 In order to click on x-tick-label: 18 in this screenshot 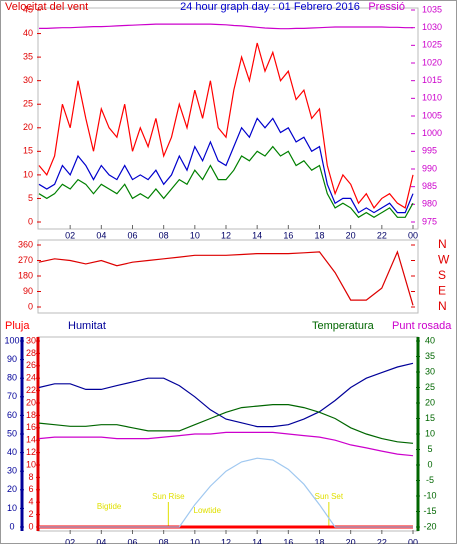, I will do `click(319, 235)`.